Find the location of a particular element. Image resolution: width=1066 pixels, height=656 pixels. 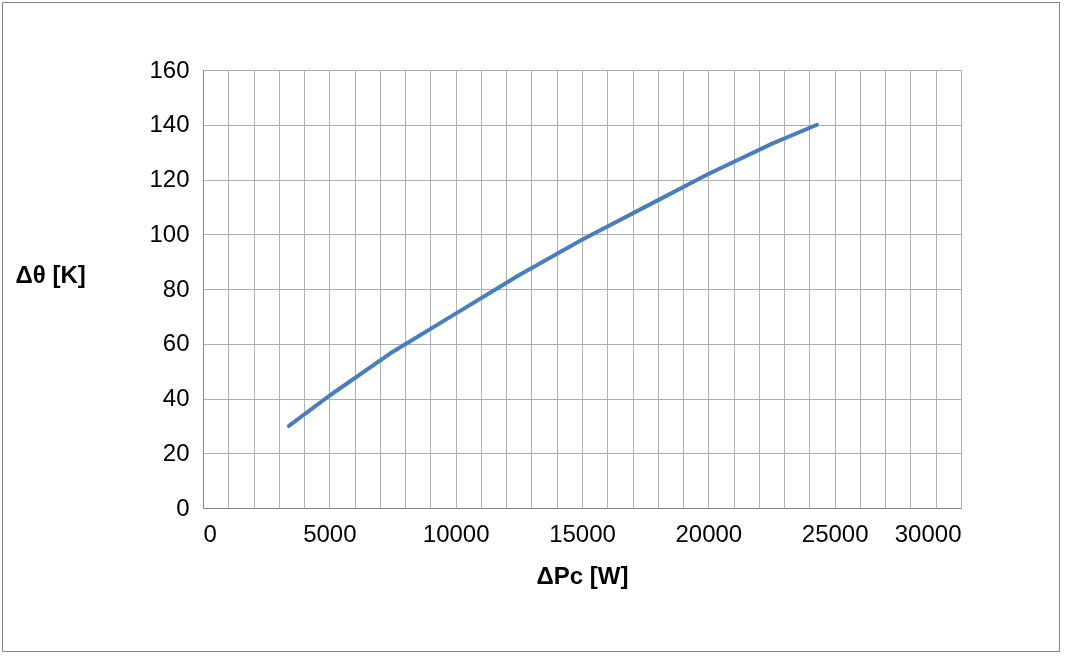

x-tick-label: 25000 is located at coordinates (835, 533).